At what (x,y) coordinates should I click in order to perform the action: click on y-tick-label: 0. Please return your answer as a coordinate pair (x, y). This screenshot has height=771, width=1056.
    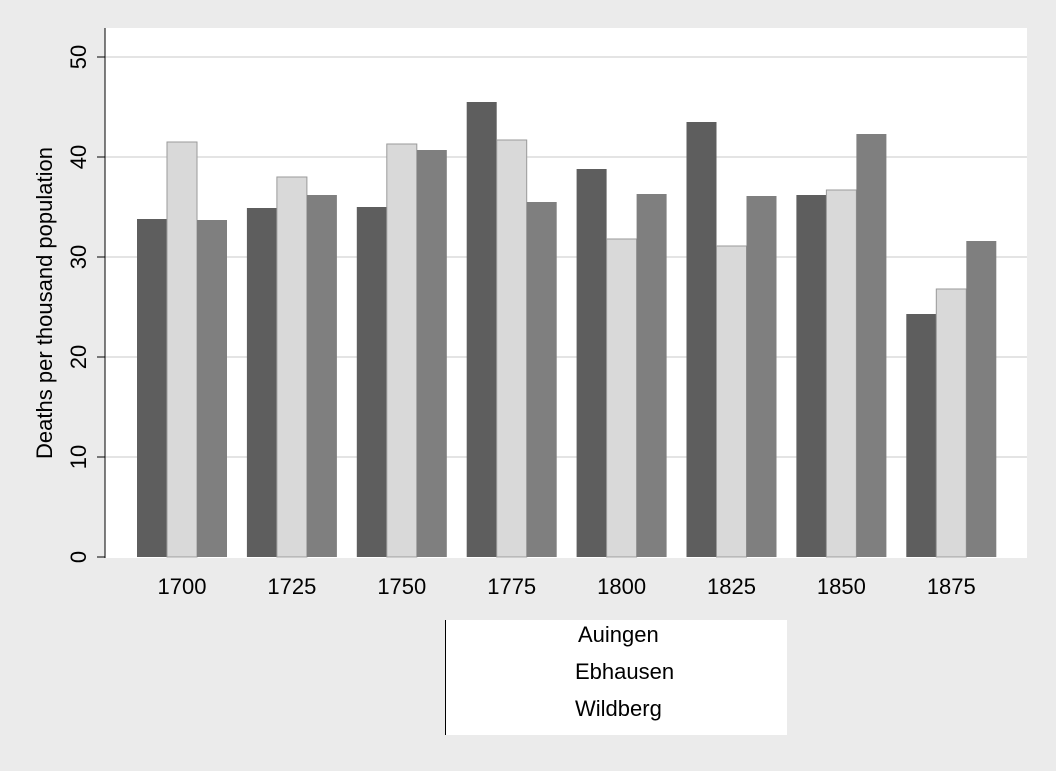
    Looking at the image, I should click on (78, 557).